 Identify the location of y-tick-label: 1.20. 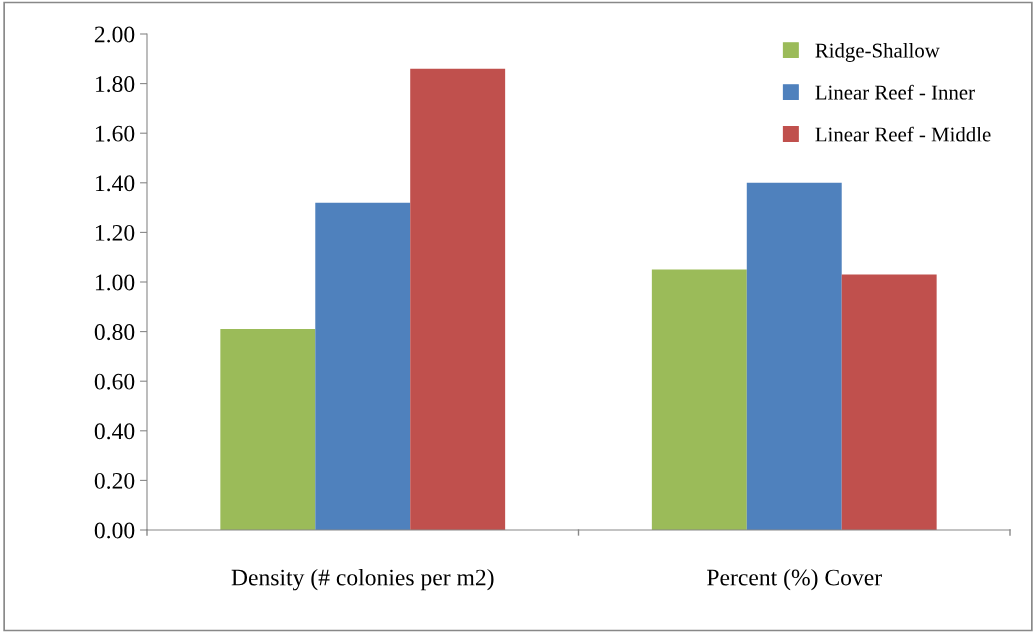
(115, 232).